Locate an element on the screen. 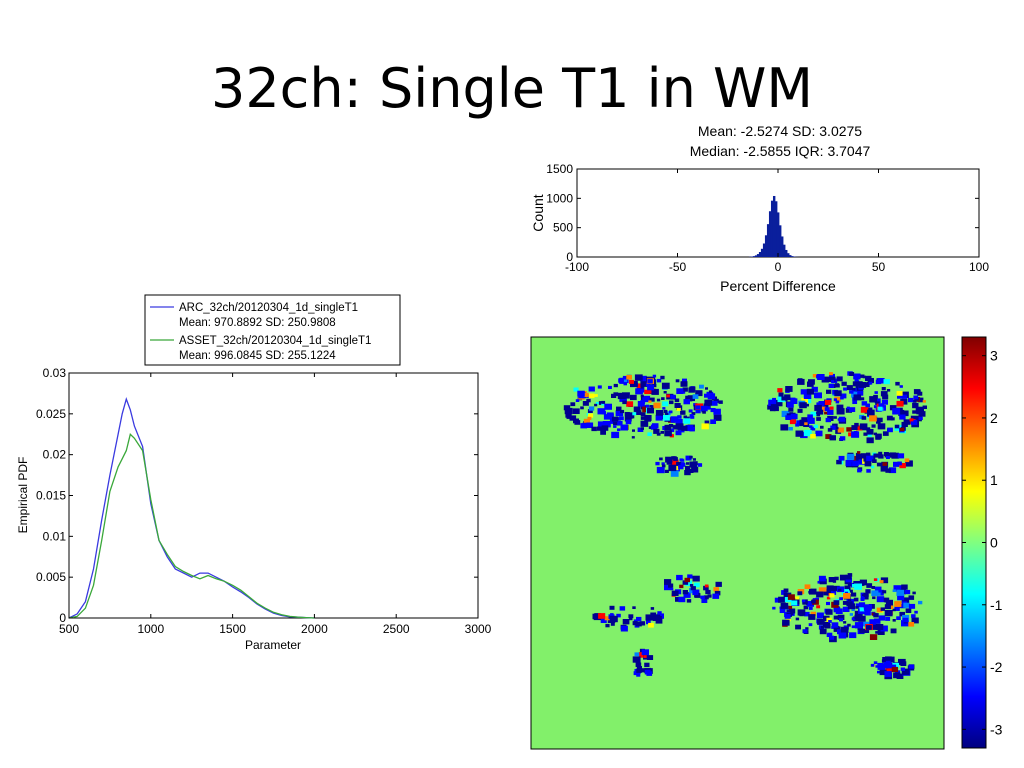 Image resolution: width=1024 pixels, height=768 pixels. difference-map-regions is located at coordinates (745, 525).